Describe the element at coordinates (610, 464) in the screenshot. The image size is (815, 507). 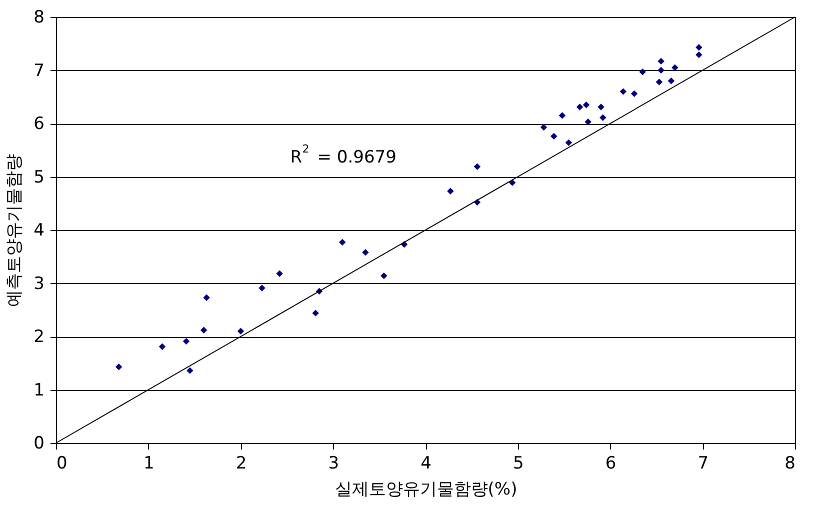
I see `x-tick-label: 6` at that location.